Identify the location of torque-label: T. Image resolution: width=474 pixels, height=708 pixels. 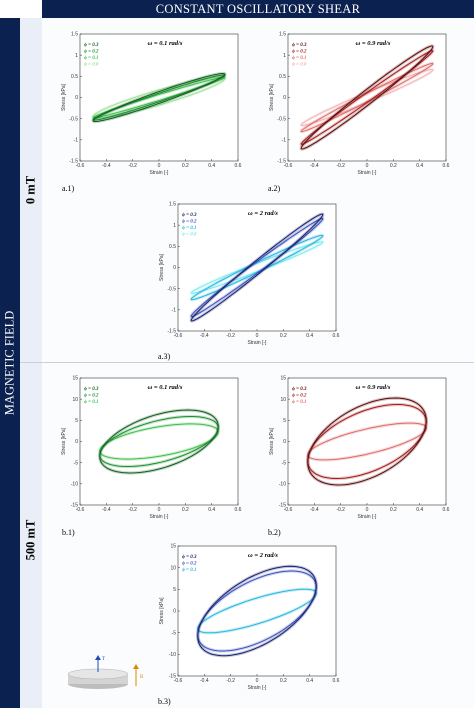
(103, 659).